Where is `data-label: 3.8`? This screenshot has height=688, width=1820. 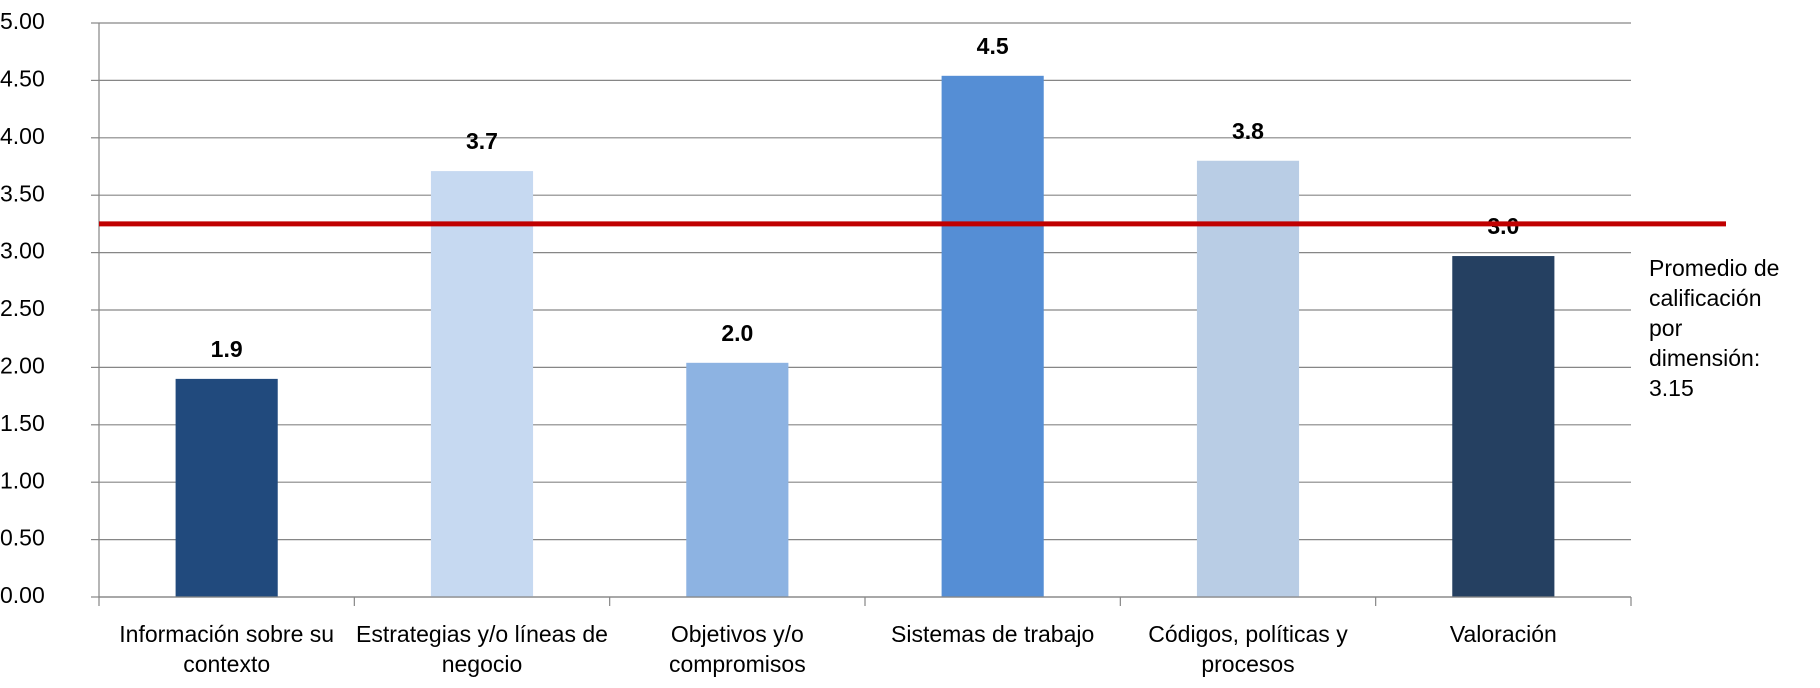
data-label: 3.8 is located at coordinates (1248, 131).